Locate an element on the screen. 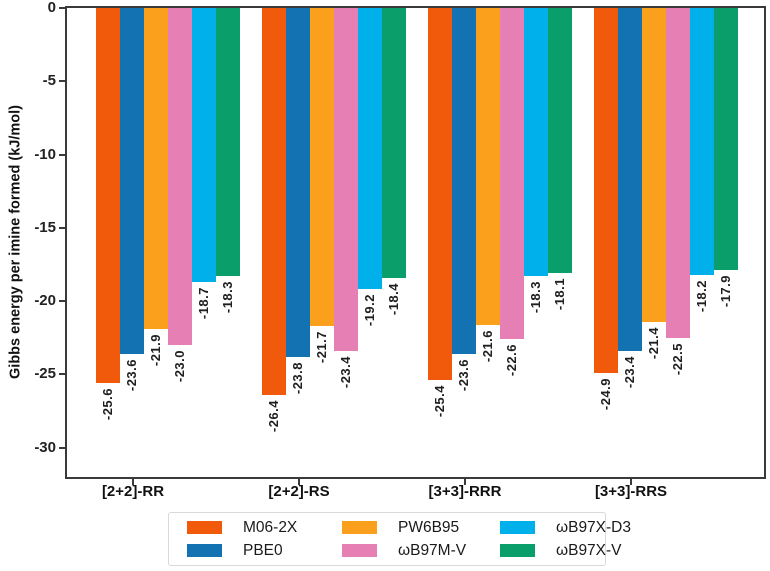  legend-label: M06-2X is located at coordinates (270, 527).